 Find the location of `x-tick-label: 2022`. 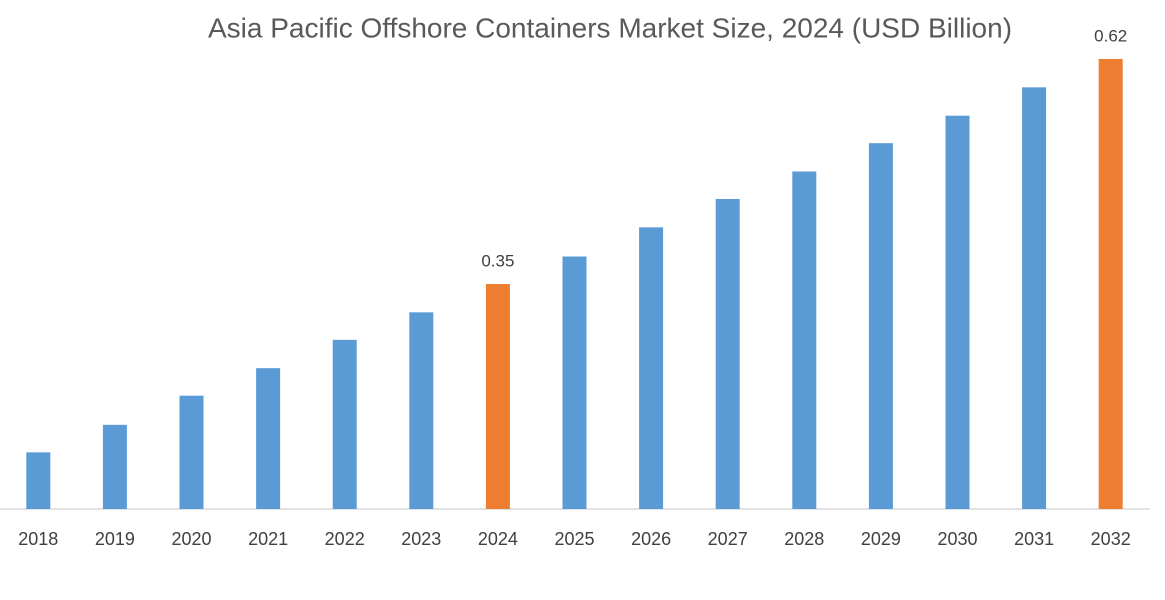

x-tick-label: 2022 is located at coordinates (345, 539).